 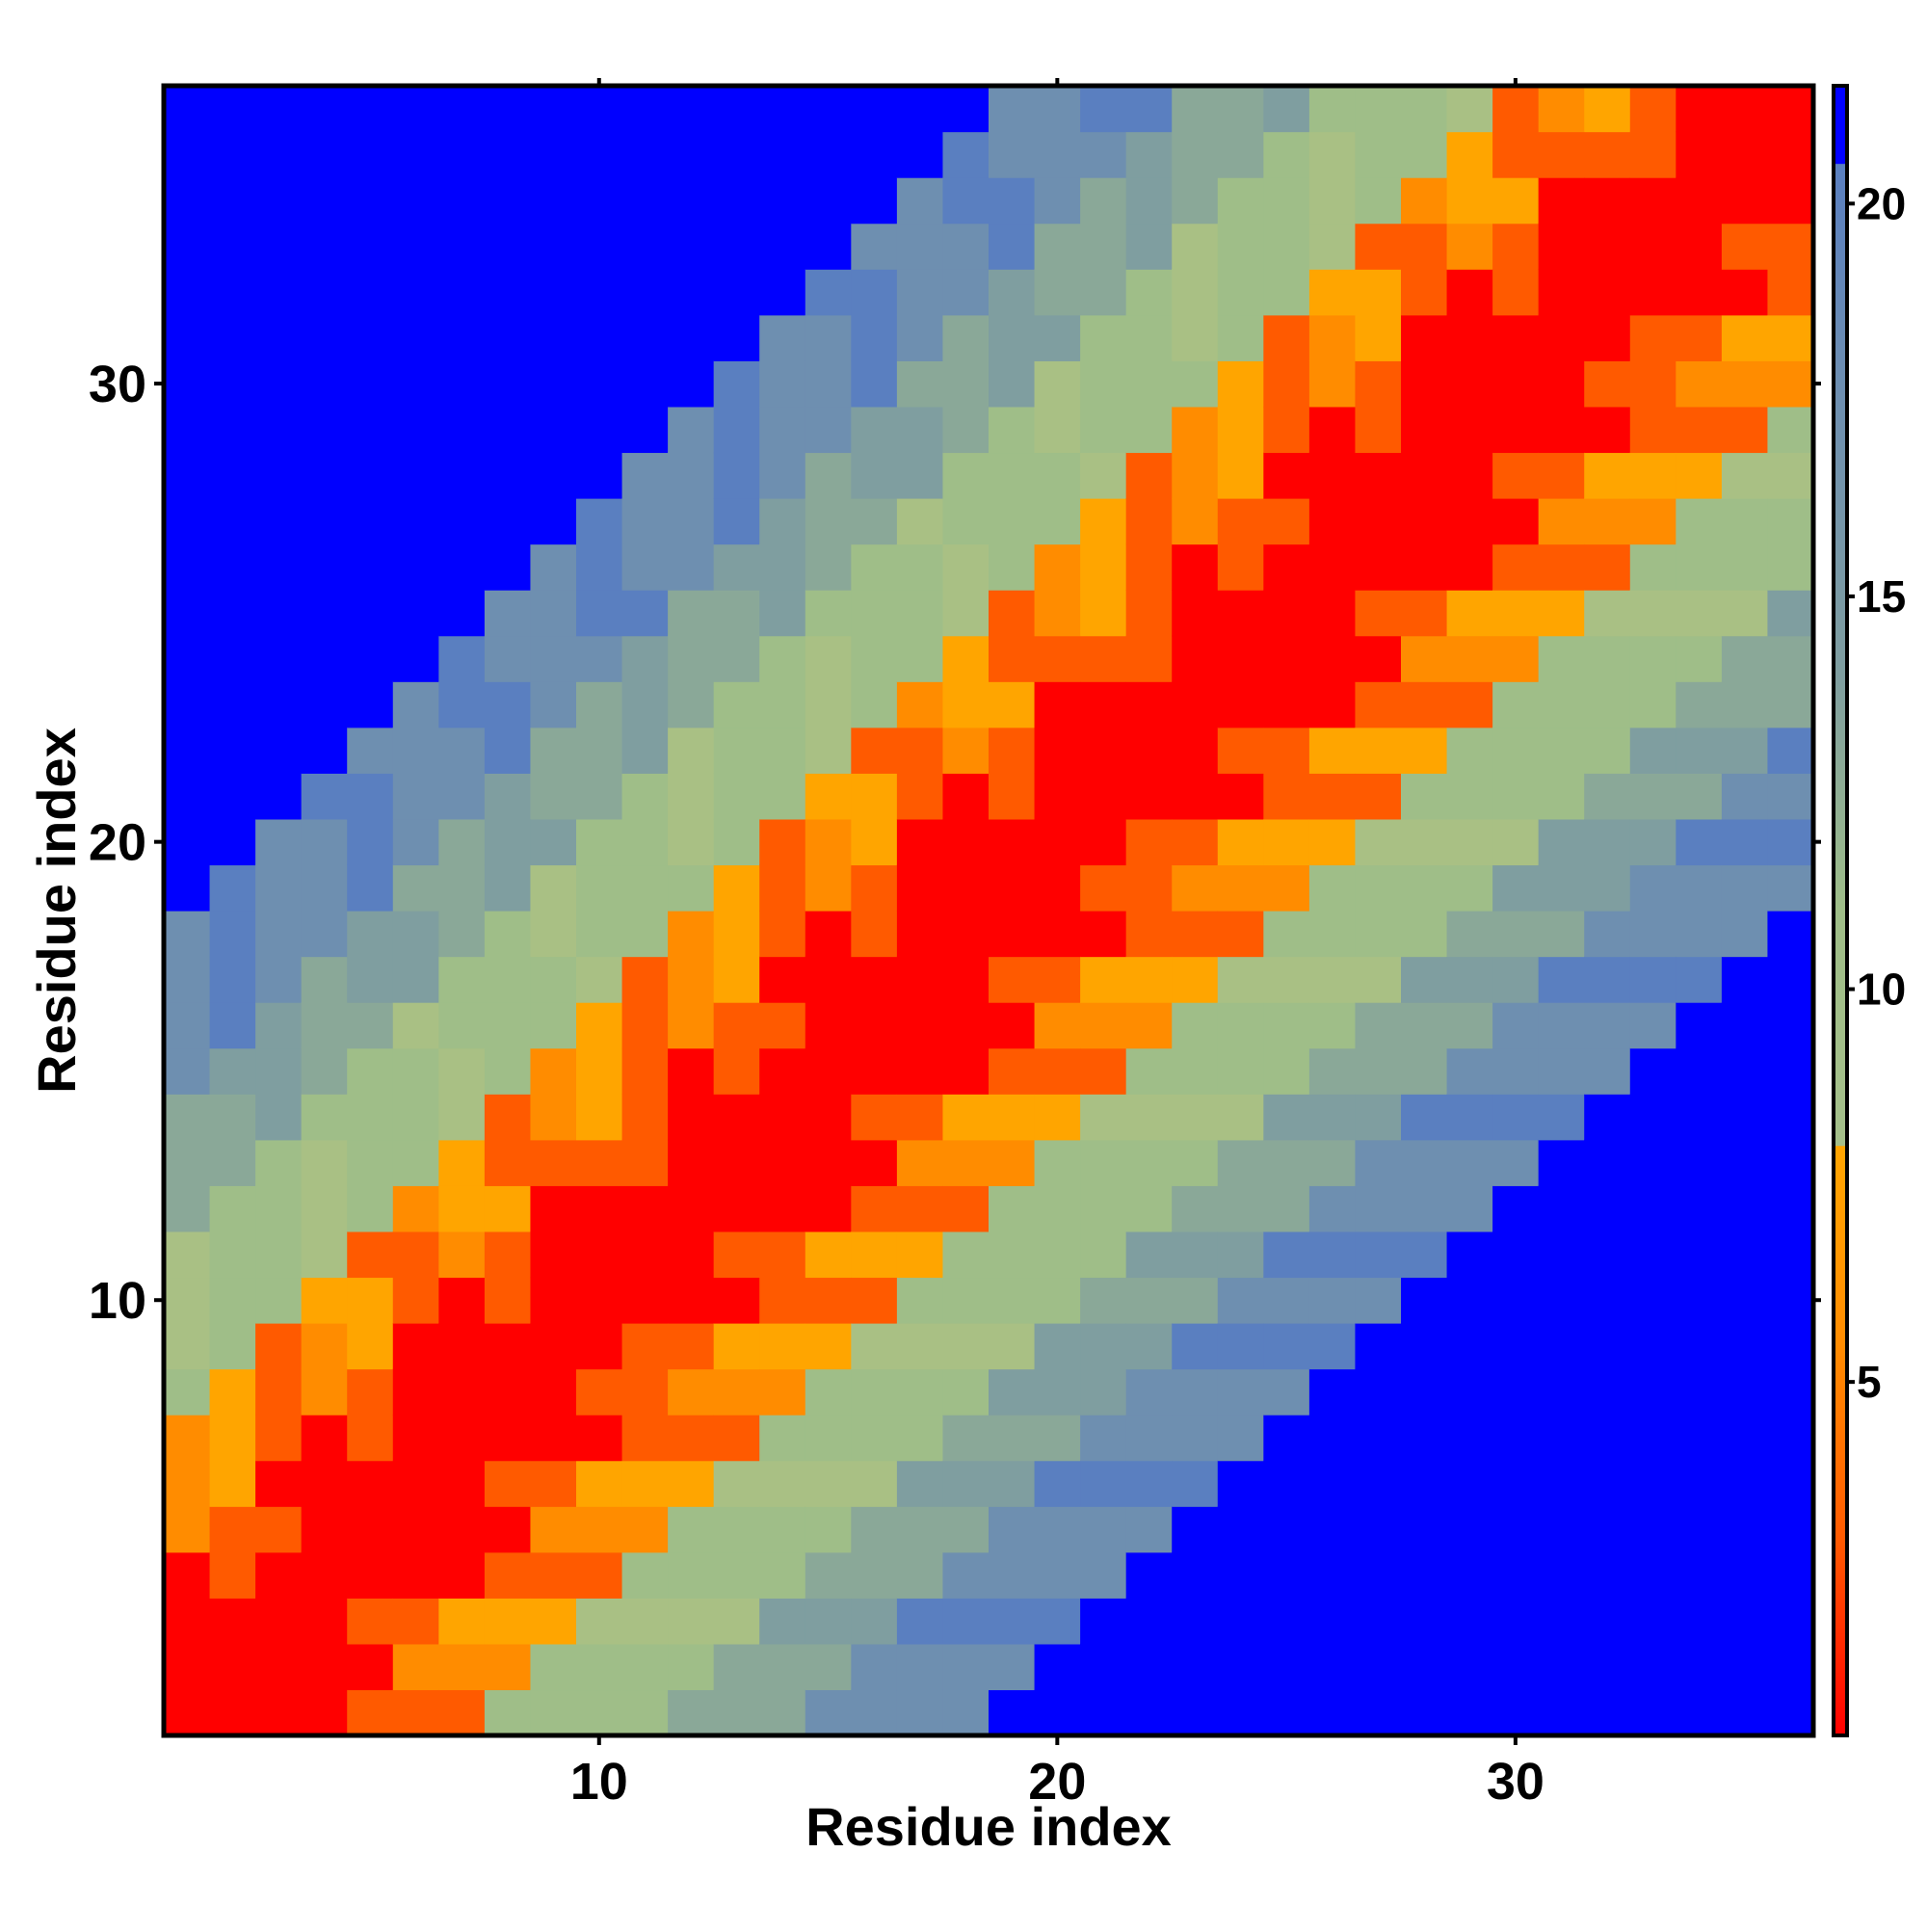 I want to click on x-tick-label: 10, so click(x=599, y=1782).